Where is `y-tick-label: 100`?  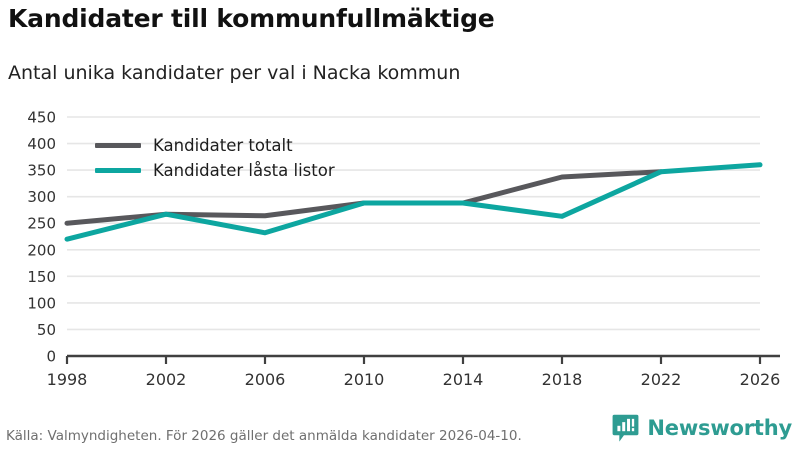 y-tick-label: 100 is located at coordinates (41, 303).